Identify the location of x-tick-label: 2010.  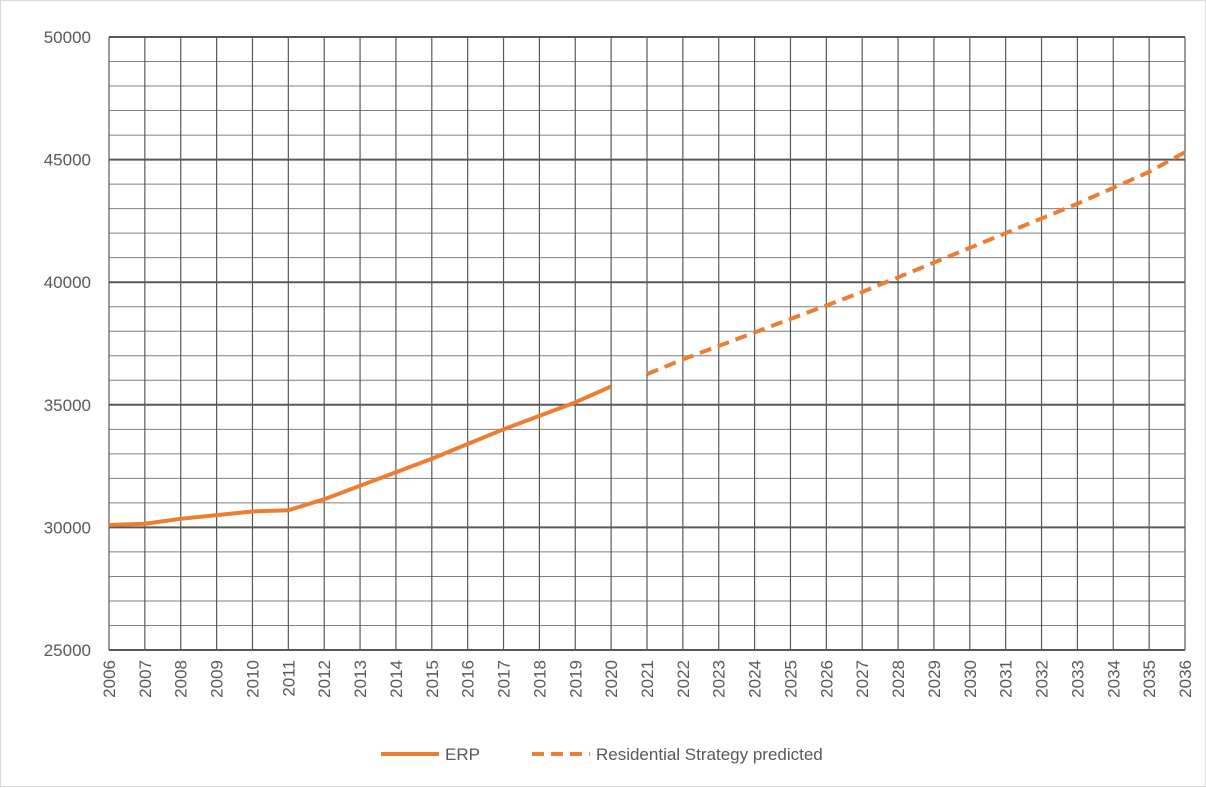
(252, 679).